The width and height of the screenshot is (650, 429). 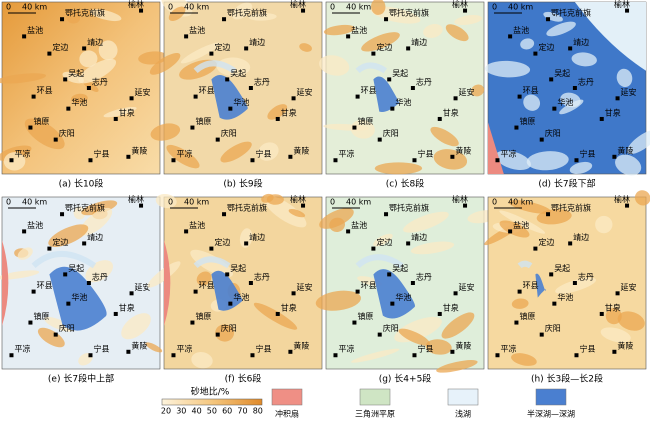 I want to click on place-label: 靖边, so click(x=419, y=42).